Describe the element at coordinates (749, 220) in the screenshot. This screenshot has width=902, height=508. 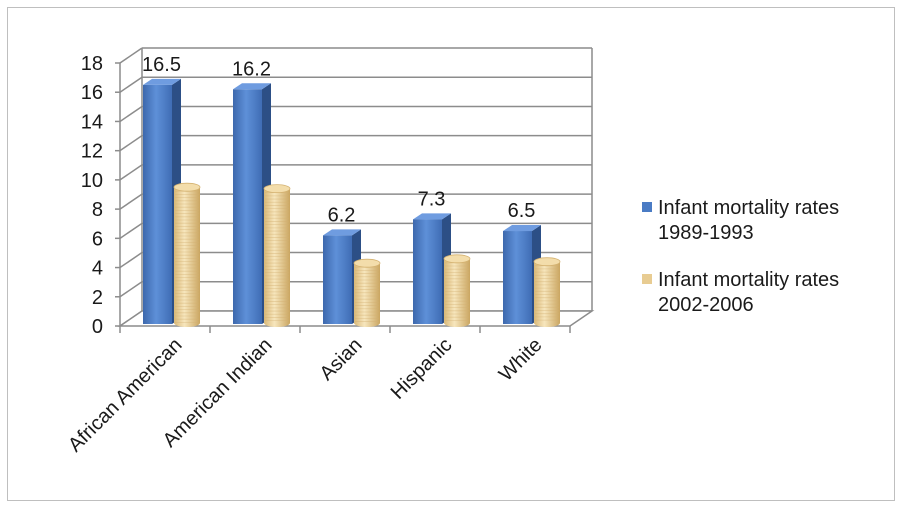
I see `legend-label-series-1: Infant mortality rates 1989-1993` at that location.